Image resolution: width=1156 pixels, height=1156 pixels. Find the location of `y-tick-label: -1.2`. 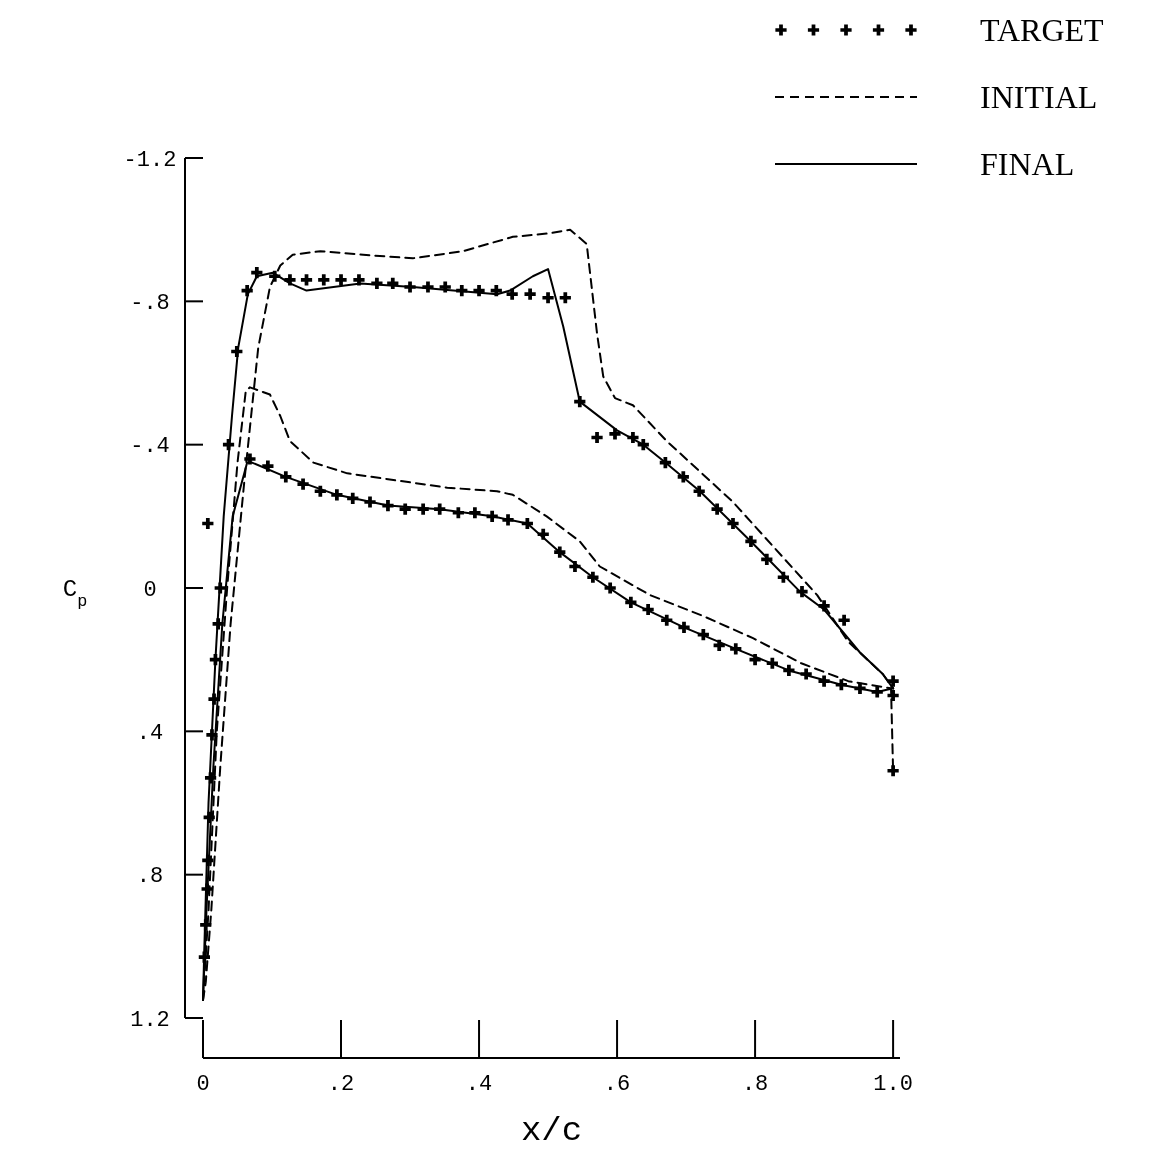

y-tick-label: -1.2 is located at coordinates (150, 160).